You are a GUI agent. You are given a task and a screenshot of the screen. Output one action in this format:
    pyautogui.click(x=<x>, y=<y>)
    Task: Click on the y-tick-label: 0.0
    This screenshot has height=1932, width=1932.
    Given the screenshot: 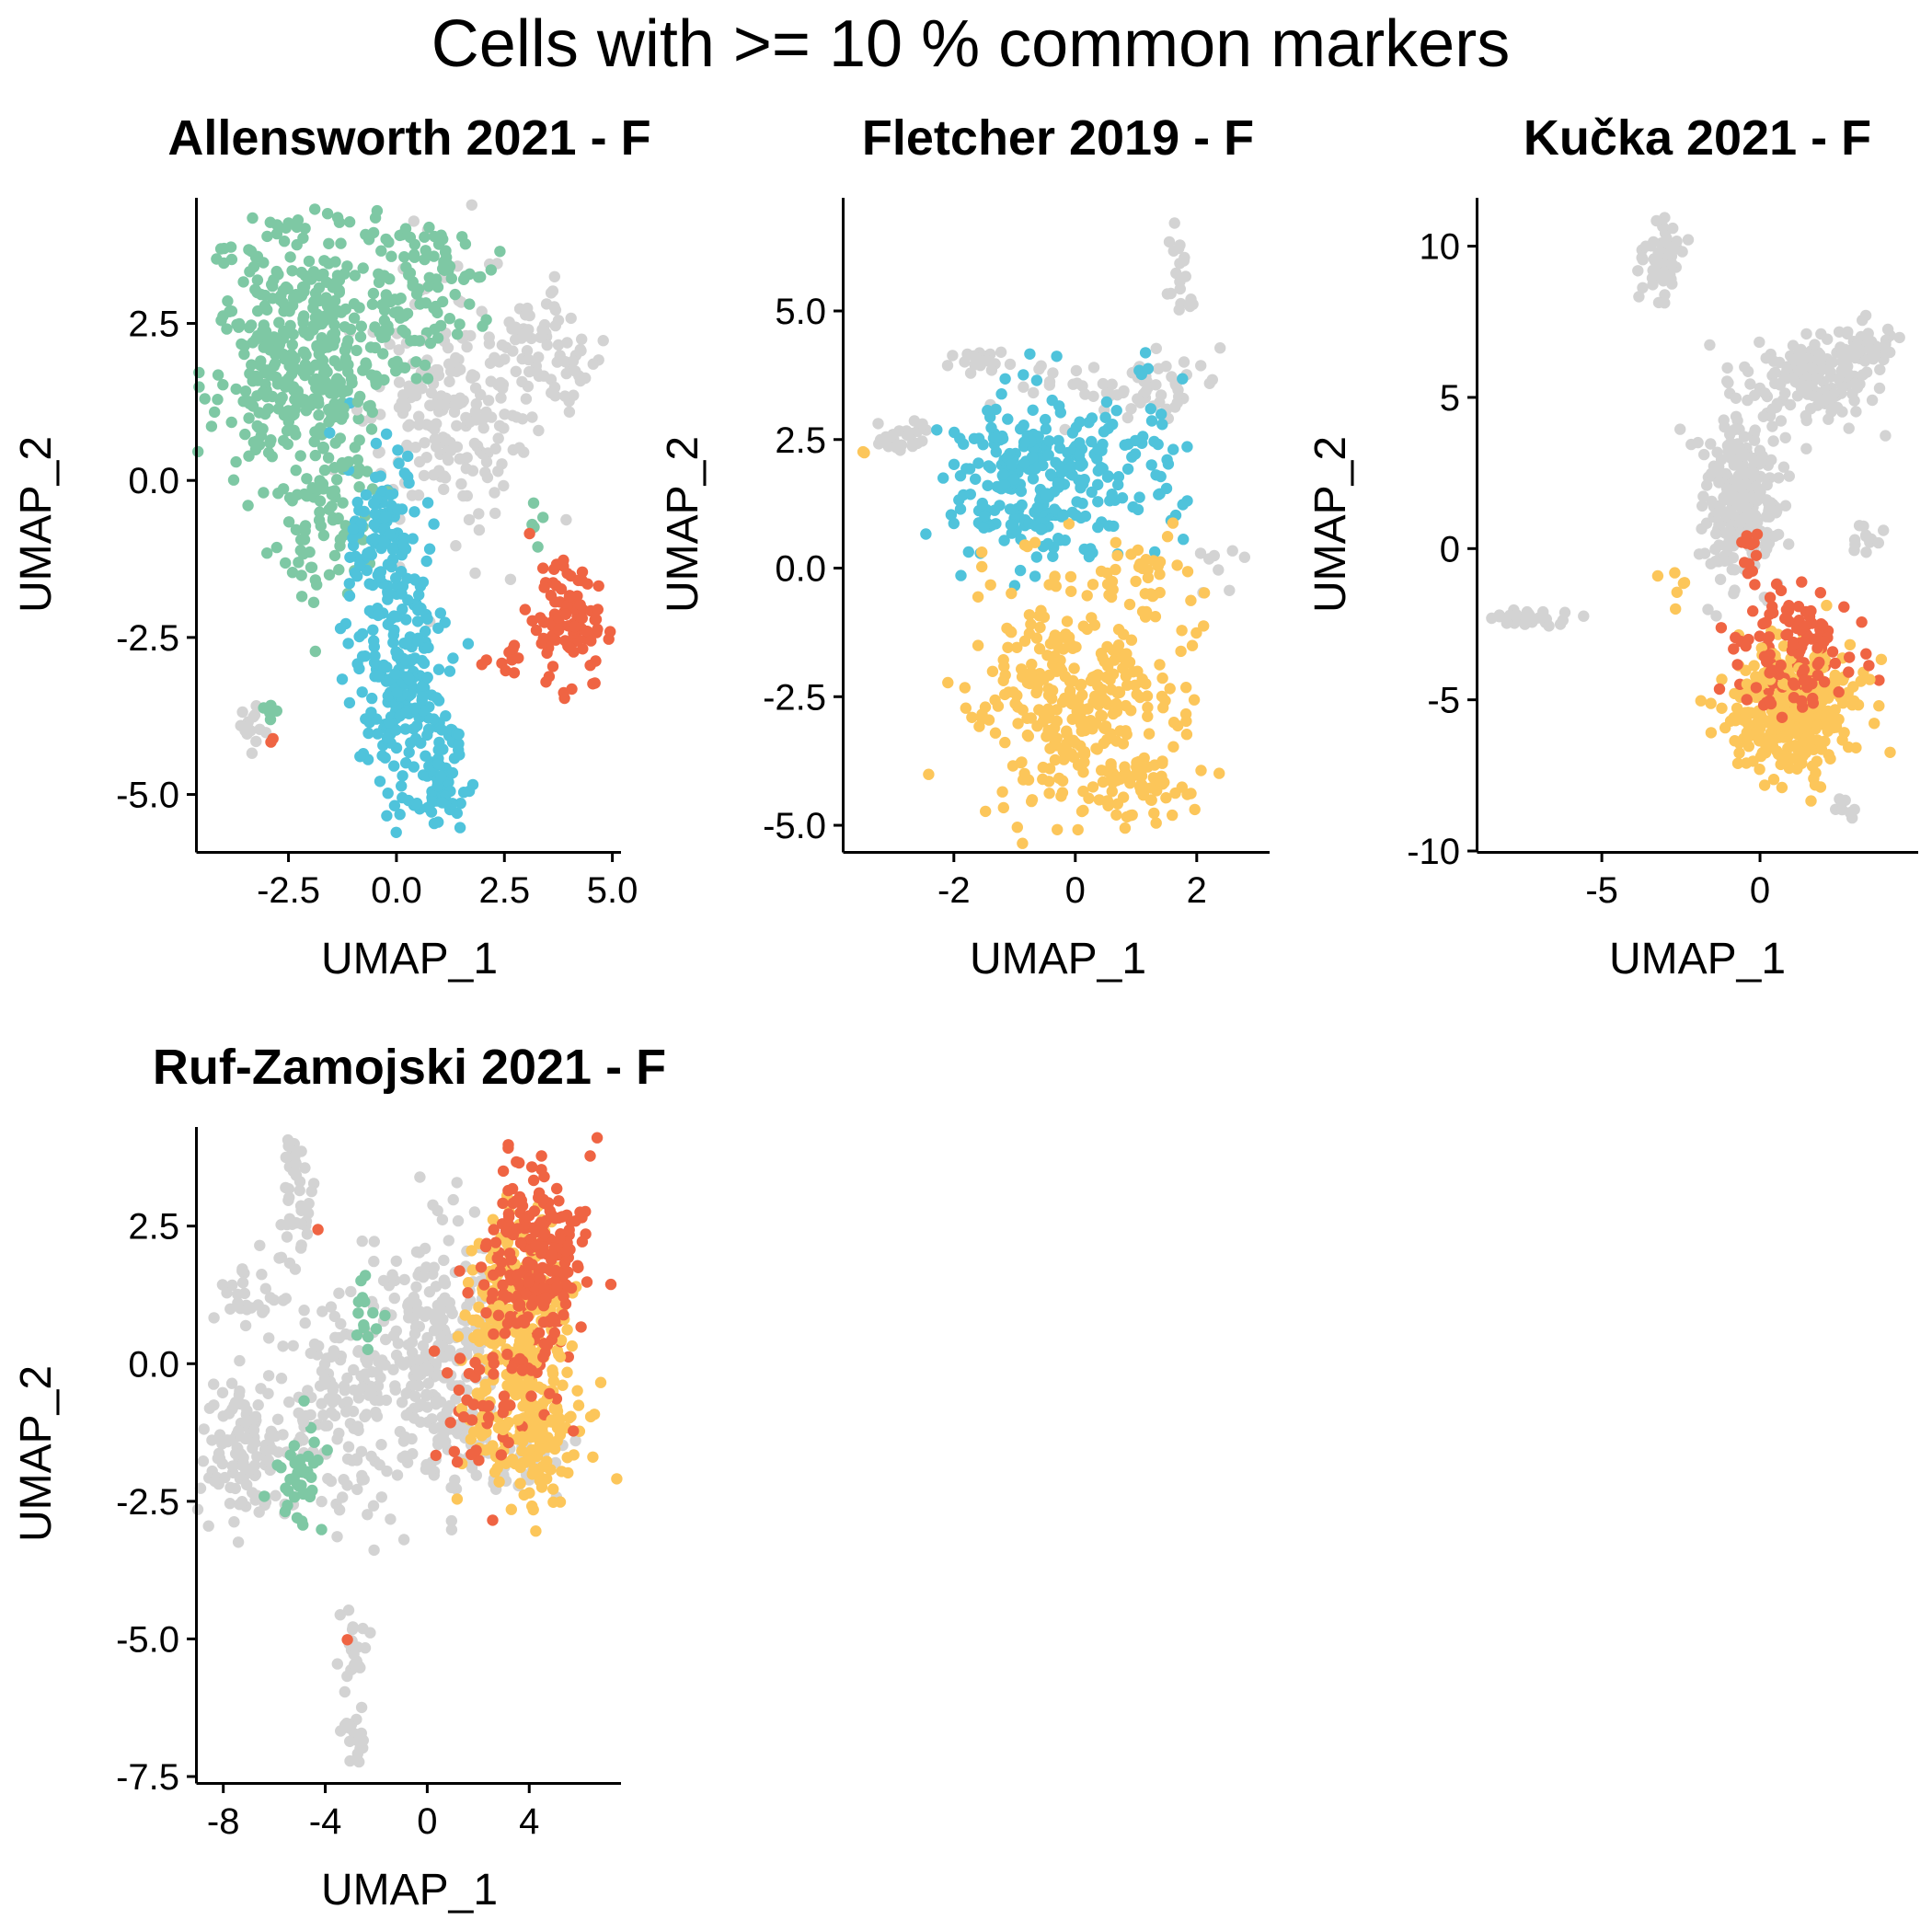 What is the action you would take?
    pyautogui.click(x=800, y=569)
    